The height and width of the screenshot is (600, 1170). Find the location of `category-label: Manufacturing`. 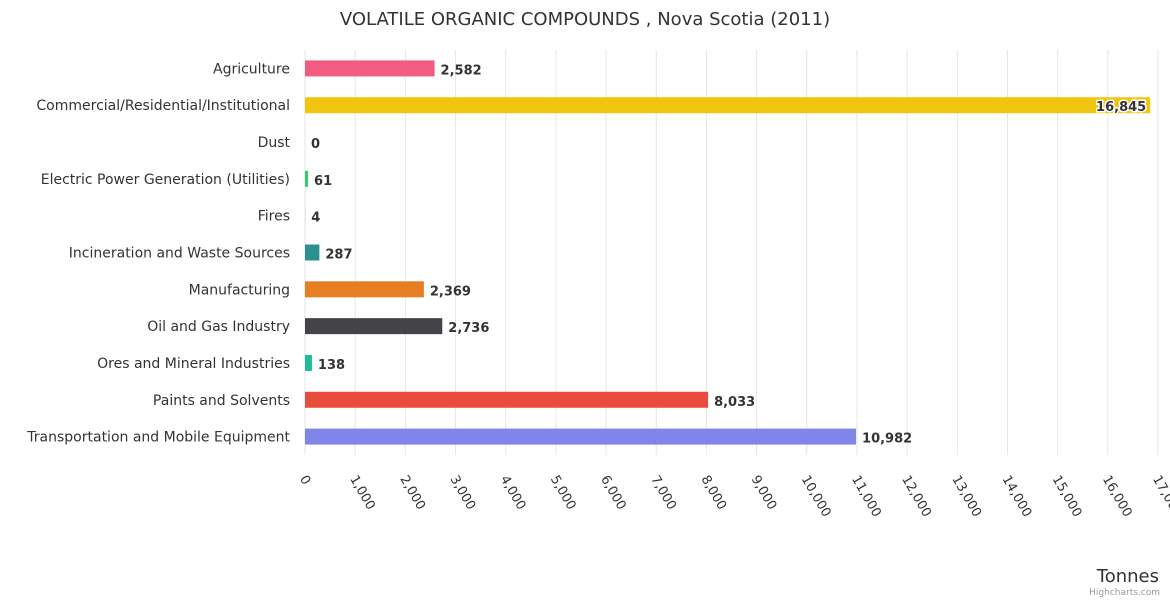

category-label: Manufacturing is located at coordinates (239, 290).